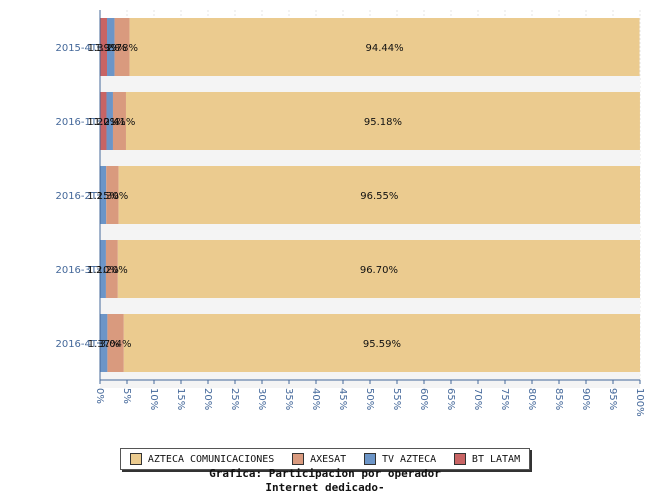 Image resolution: width=650 pixels, height=500 pixels. I want to click on data-label: 1.20%, so click(103, 122).